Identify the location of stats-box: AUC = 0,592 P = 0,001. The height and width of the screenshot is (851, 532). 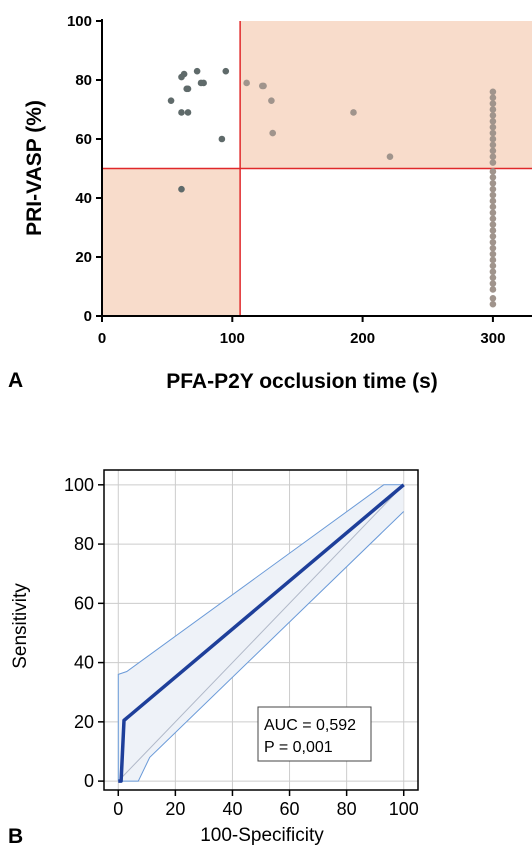
(314, 734).